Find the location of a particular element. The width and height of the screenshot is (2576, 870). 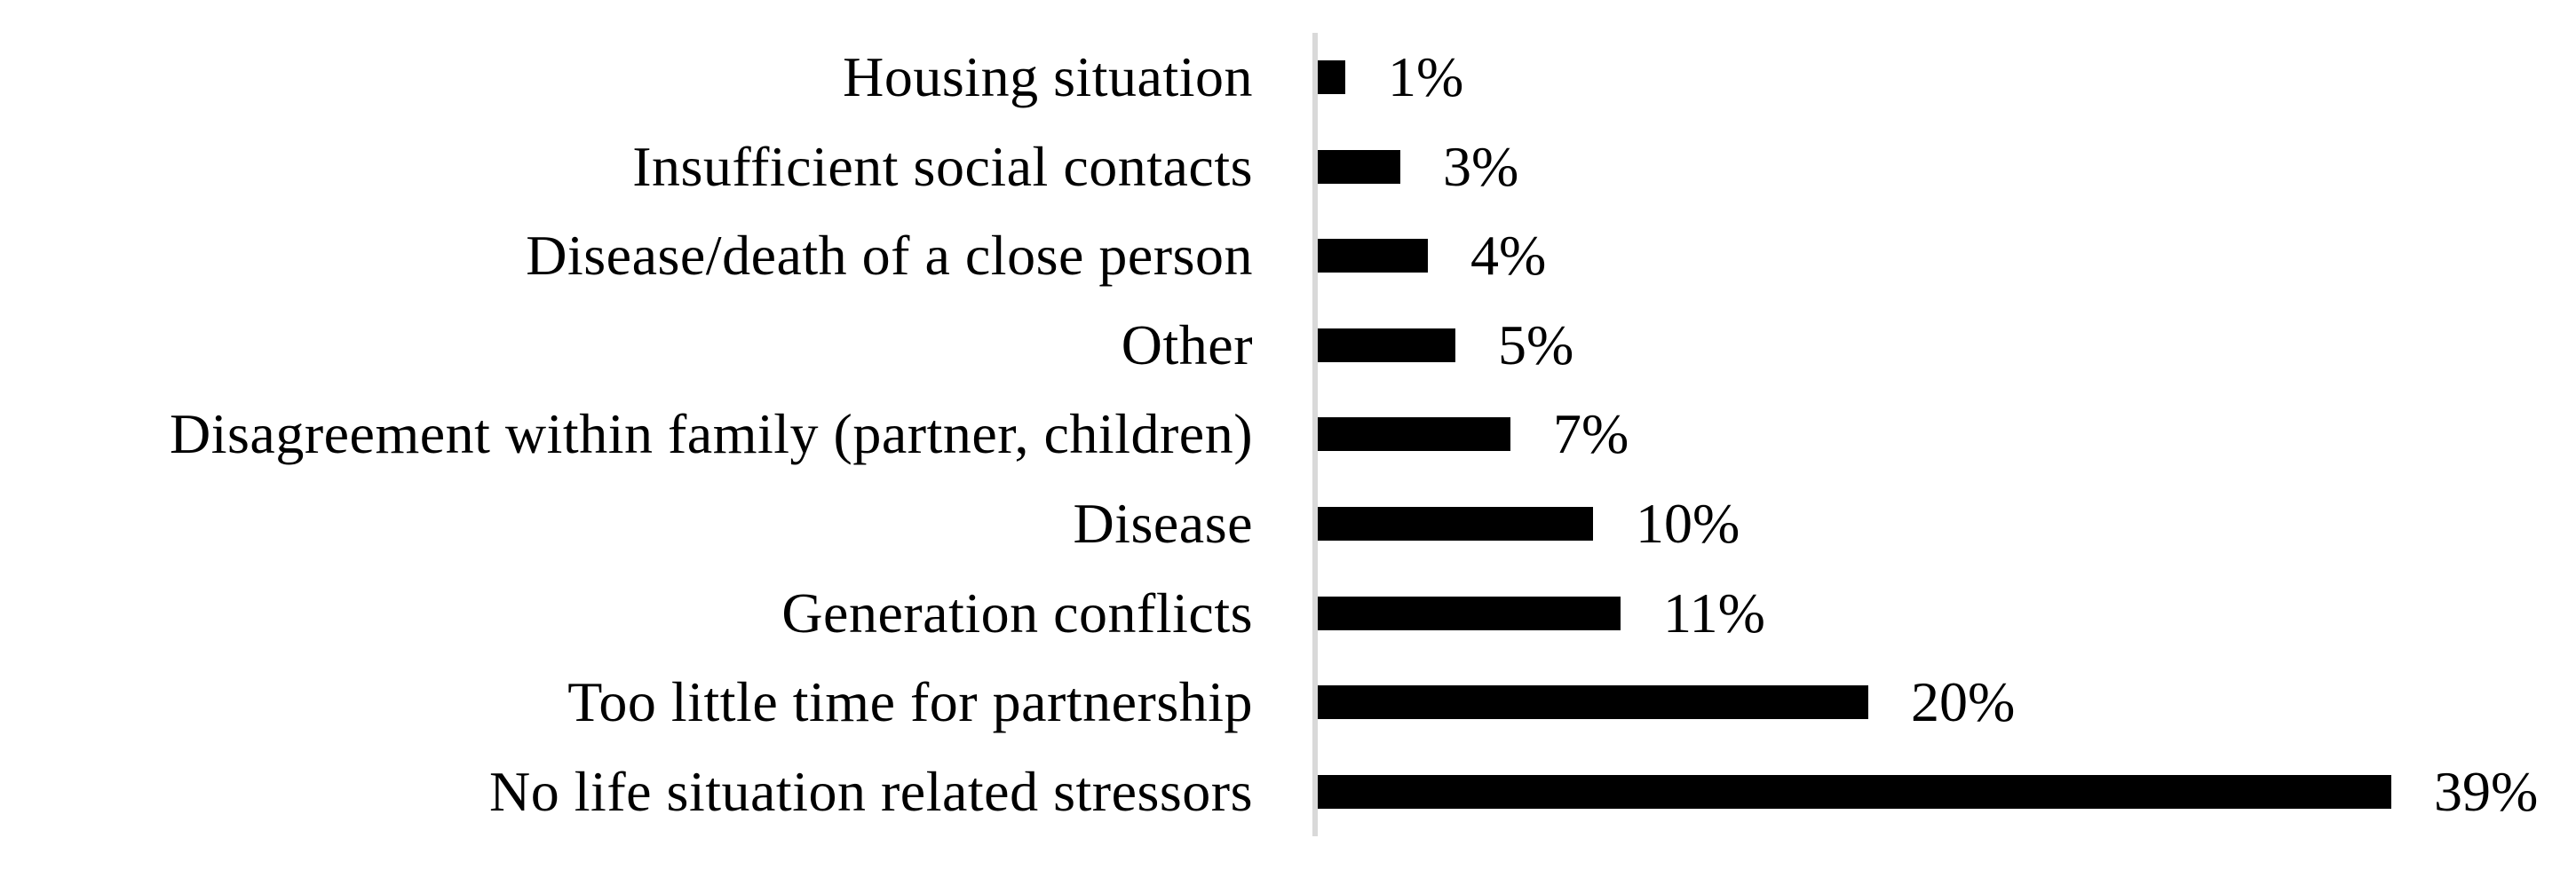

bar-area: 4% is located at coordinates (1432, 255).